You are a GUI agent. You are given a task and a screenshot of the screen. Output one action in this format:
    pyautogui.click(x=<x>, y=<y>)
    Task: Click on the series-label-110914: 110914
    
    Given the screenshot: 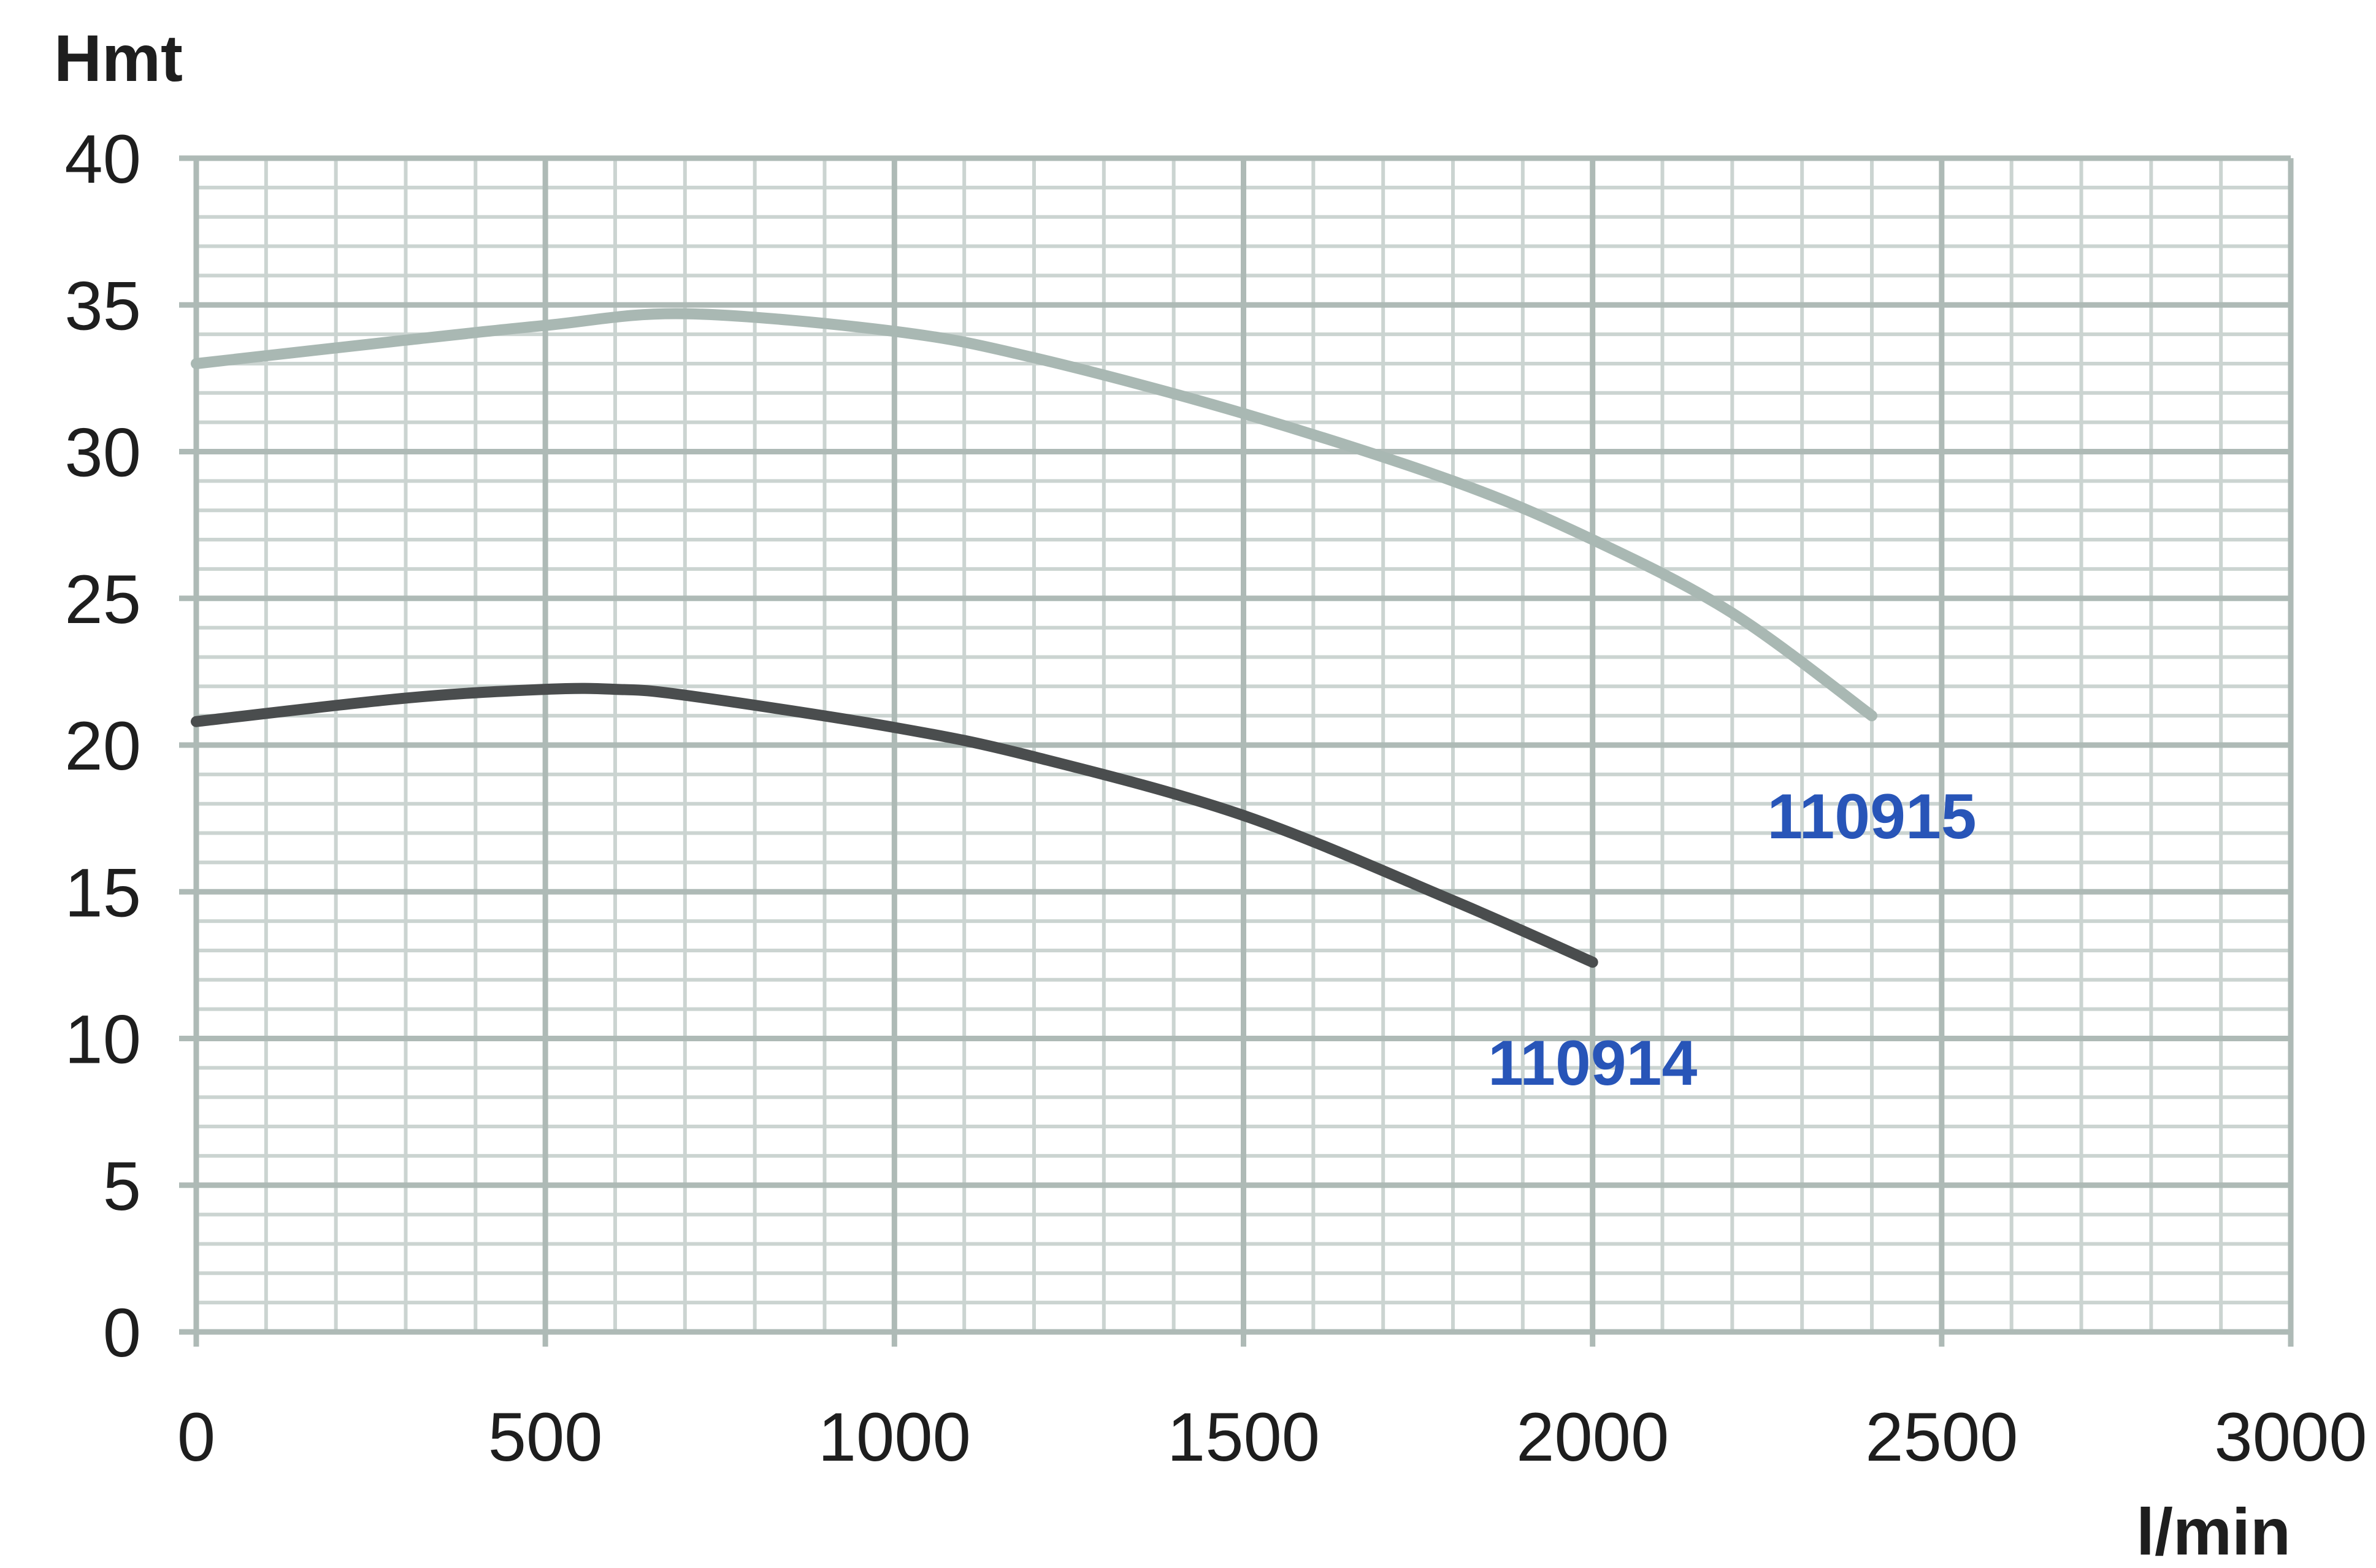 What is the action you would take?
    pyautogui.click(x=1592, y=1063)
    